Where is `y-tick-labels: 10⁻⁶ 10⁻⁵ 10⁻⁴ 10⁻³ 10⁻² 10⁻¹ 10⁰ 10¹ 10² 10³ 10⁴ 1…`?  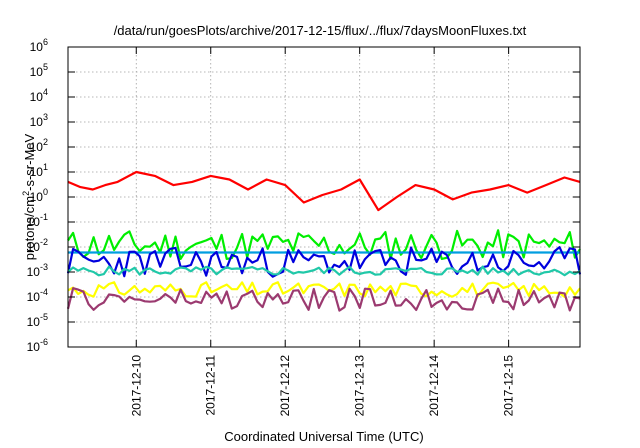 y-tick-labels: 10⁻⁶ 10⁻⁵ 10⁻⁴ 10⁻³ 10⁻² 10⁻¹ 10⁰ 10¹ 10² 10³ 10⁴ 1… is located at coordinates (37, 195).